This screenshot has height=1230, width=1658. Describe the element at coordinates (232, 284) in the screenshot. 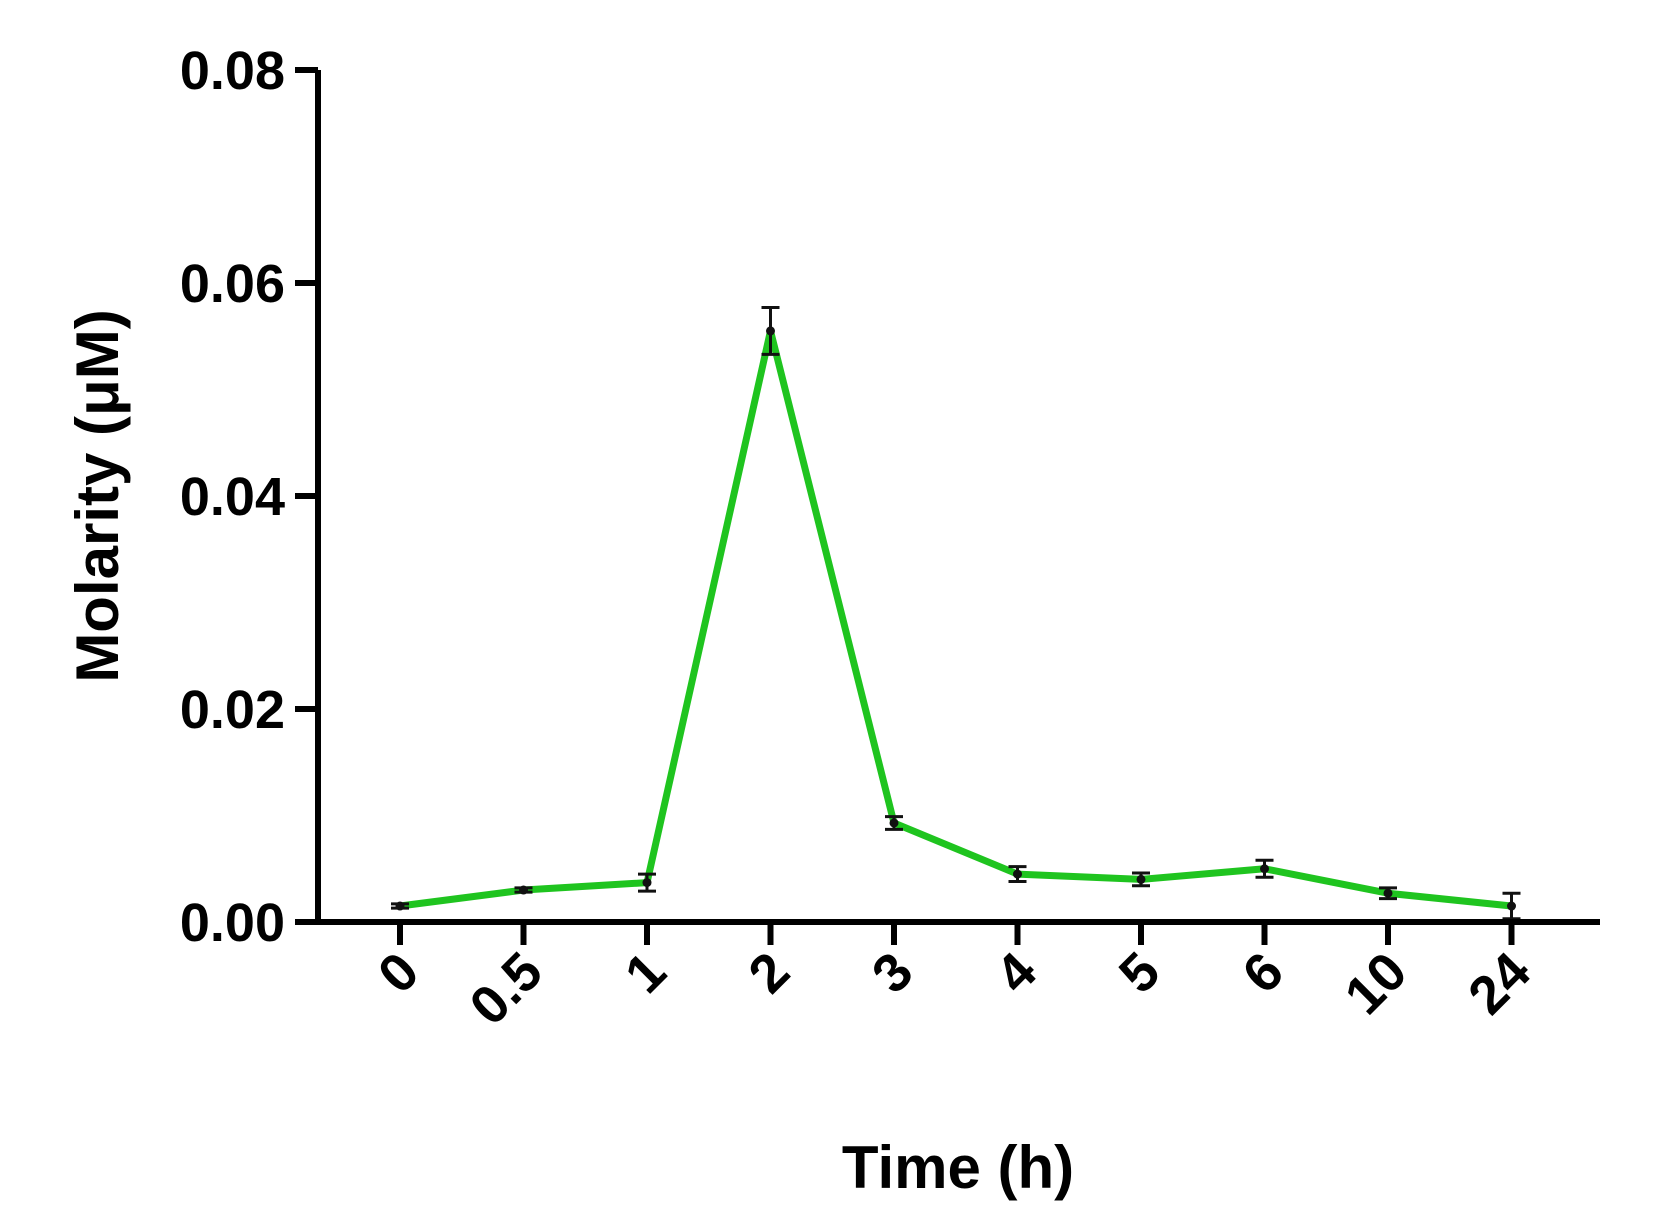

I see `y-tick-label: 0.06` at that location.